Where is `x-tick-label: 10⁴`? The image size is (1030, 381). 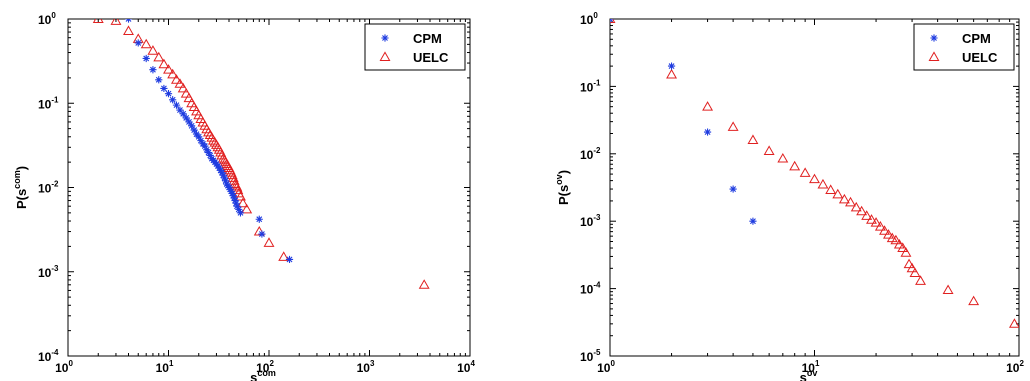 x-tick-label: 10⁴ is located at coordinates (466, 367).